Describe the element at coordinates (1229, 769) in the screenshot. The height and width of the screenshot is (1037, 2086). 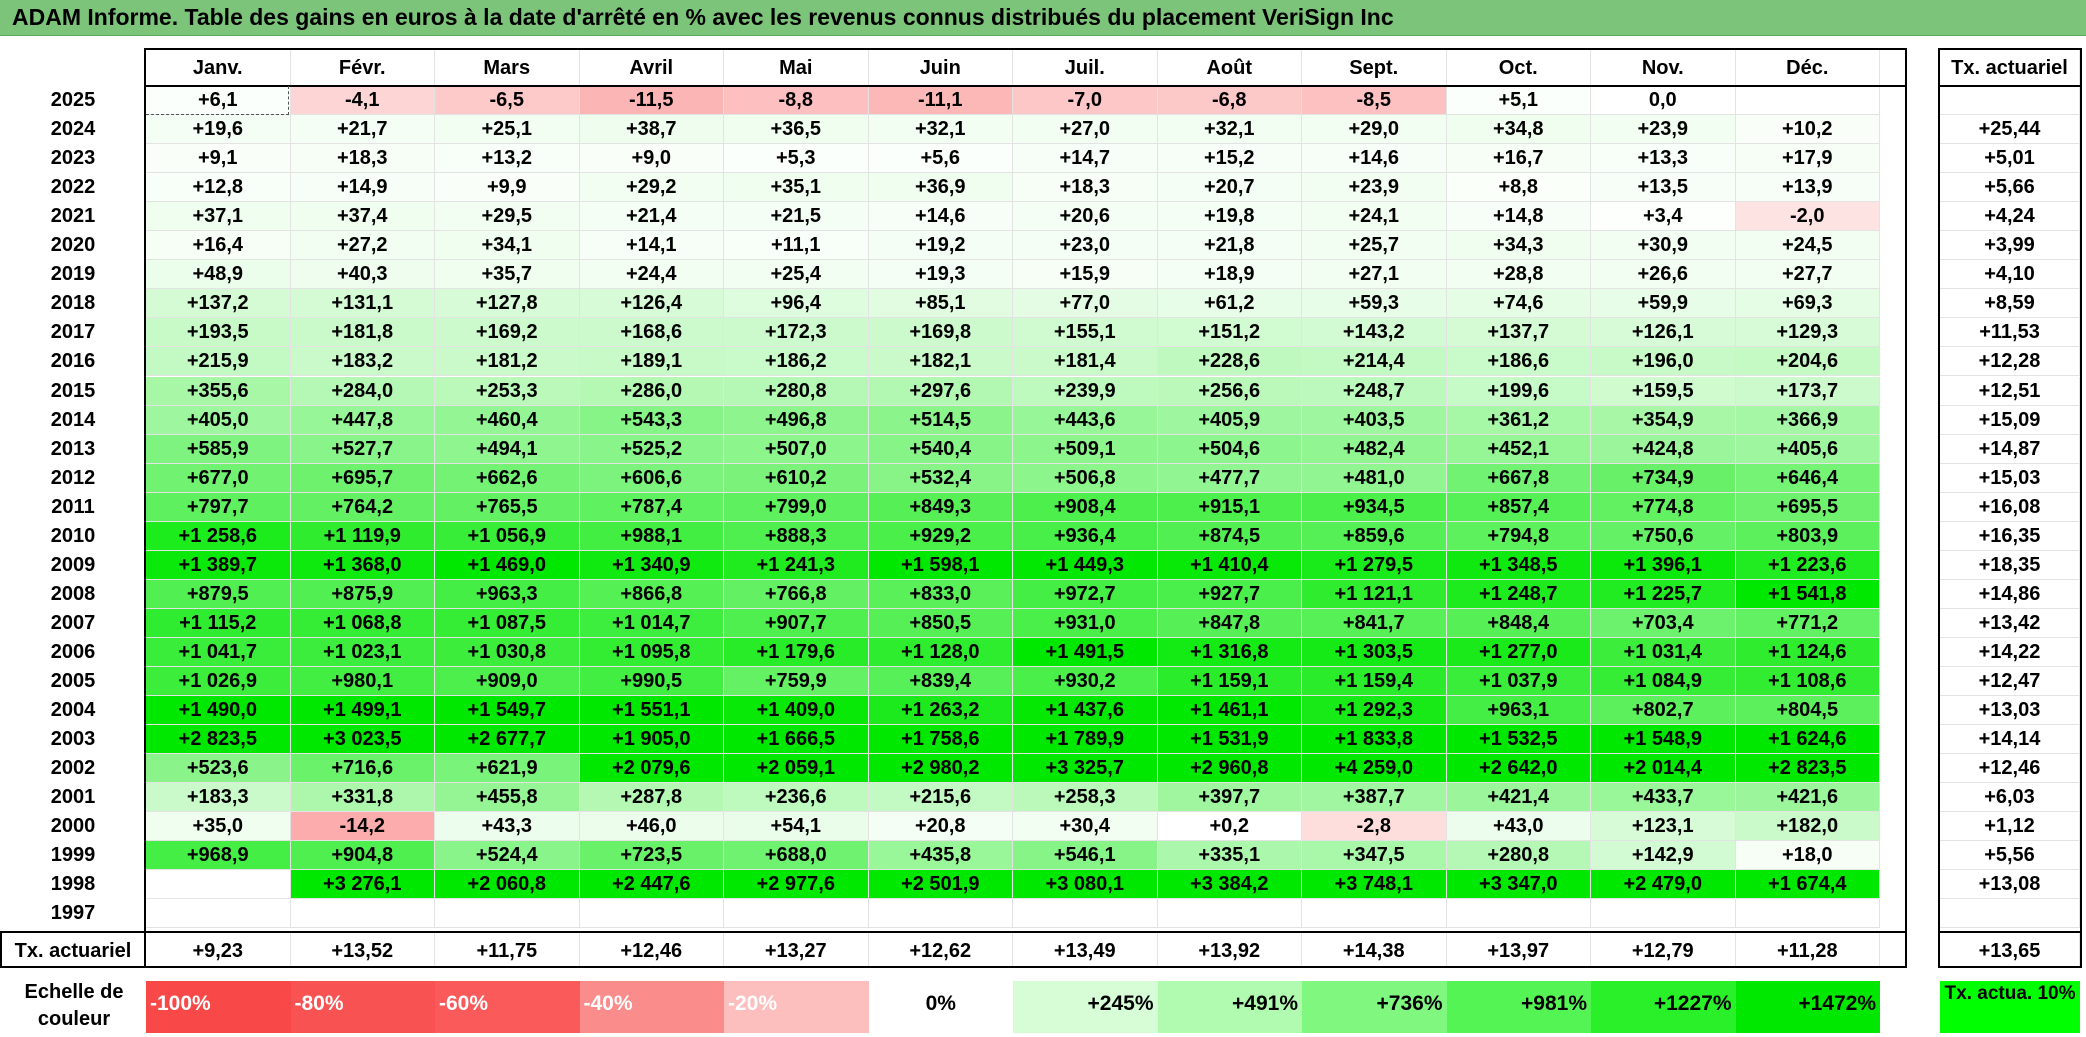
I see `gain-cell: +2 960,8` at that location.